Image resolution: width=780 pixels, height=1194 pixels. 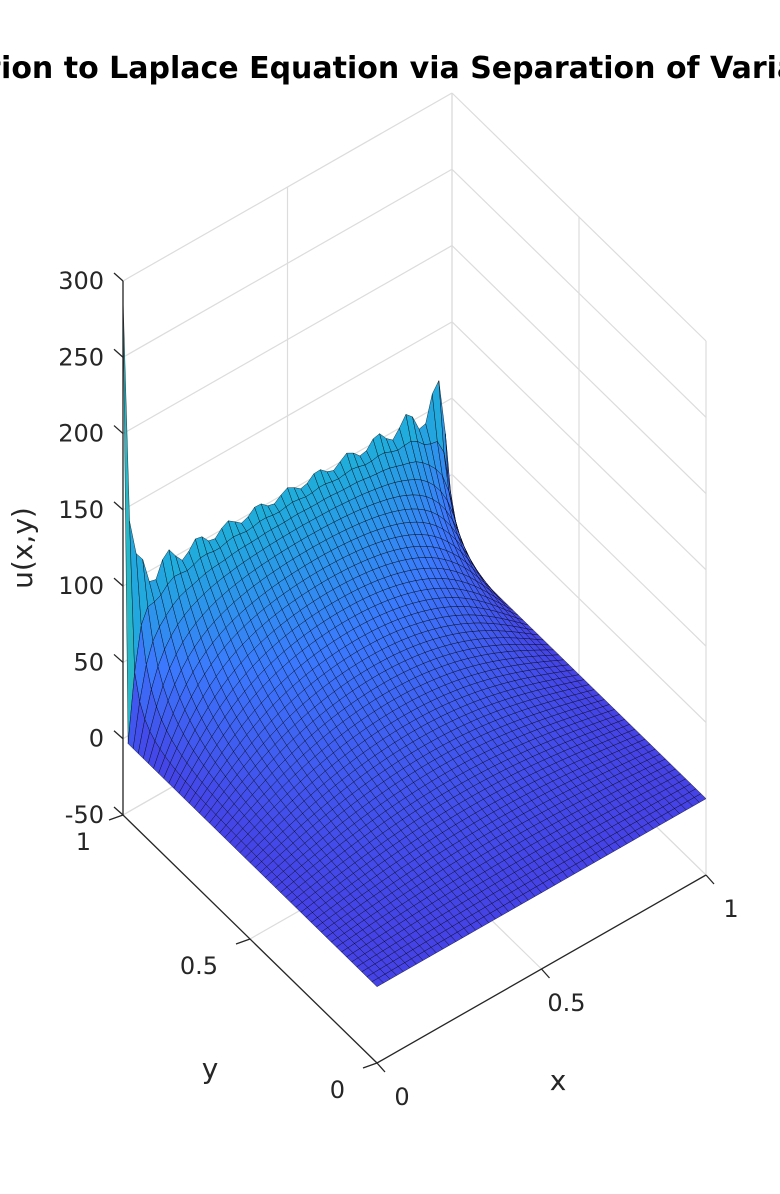 What do you see at coordinates (22, 548) in the screenshot?
I see `z-axis-label: u(x,y)` at bounding box center [22, 548].